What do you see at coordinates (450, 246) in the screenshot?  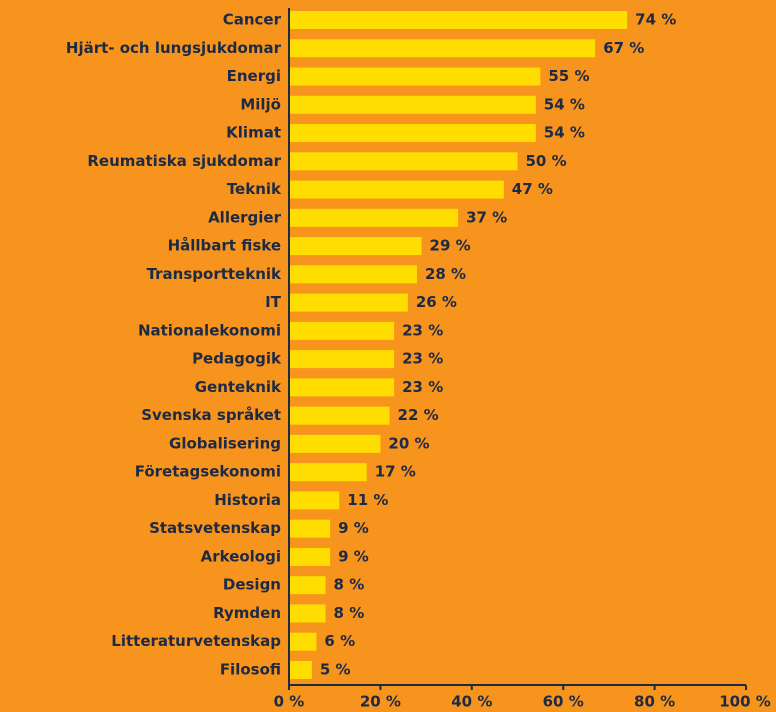 I see `value-label: 29 %` at bounding box center [450, 246].